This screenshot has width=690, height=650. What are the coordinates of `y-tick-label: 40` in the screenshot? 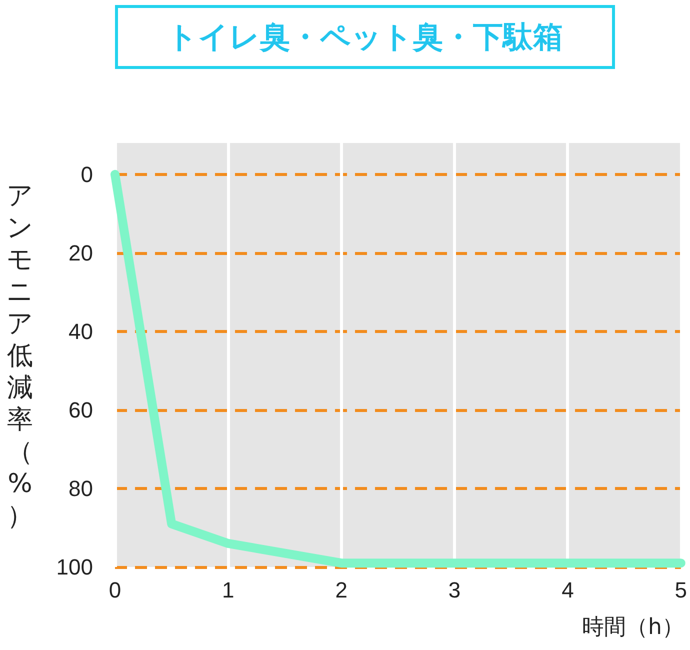 It's located at (80, 331).